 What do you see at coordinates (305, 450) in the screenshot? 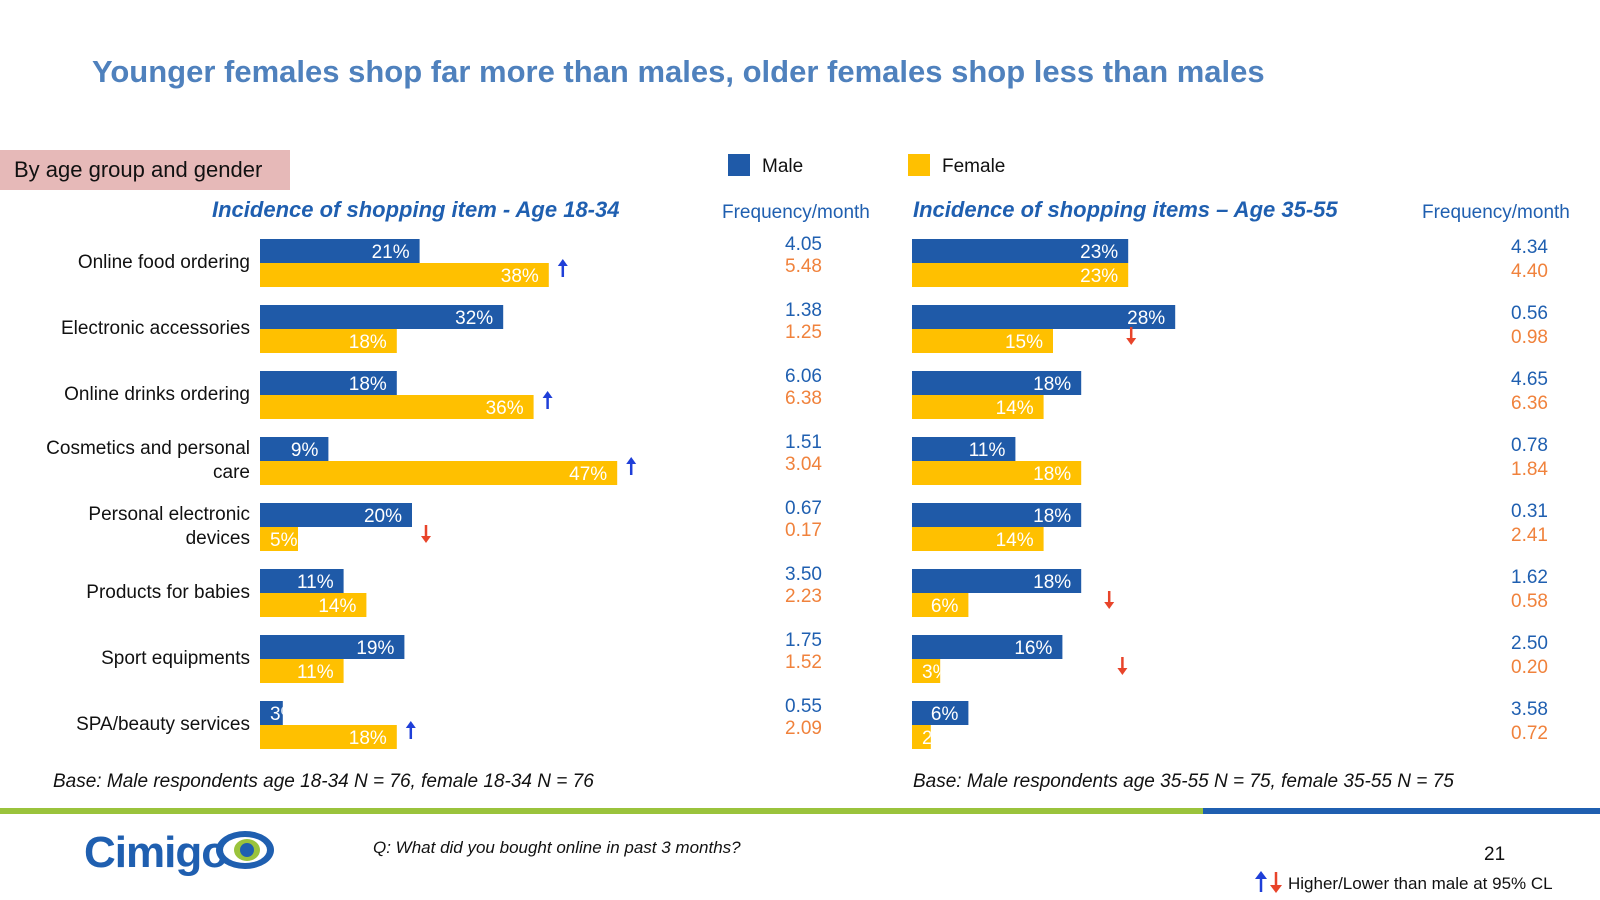
I see `bar-value-label: 9%` at bounding box center [305, 450].